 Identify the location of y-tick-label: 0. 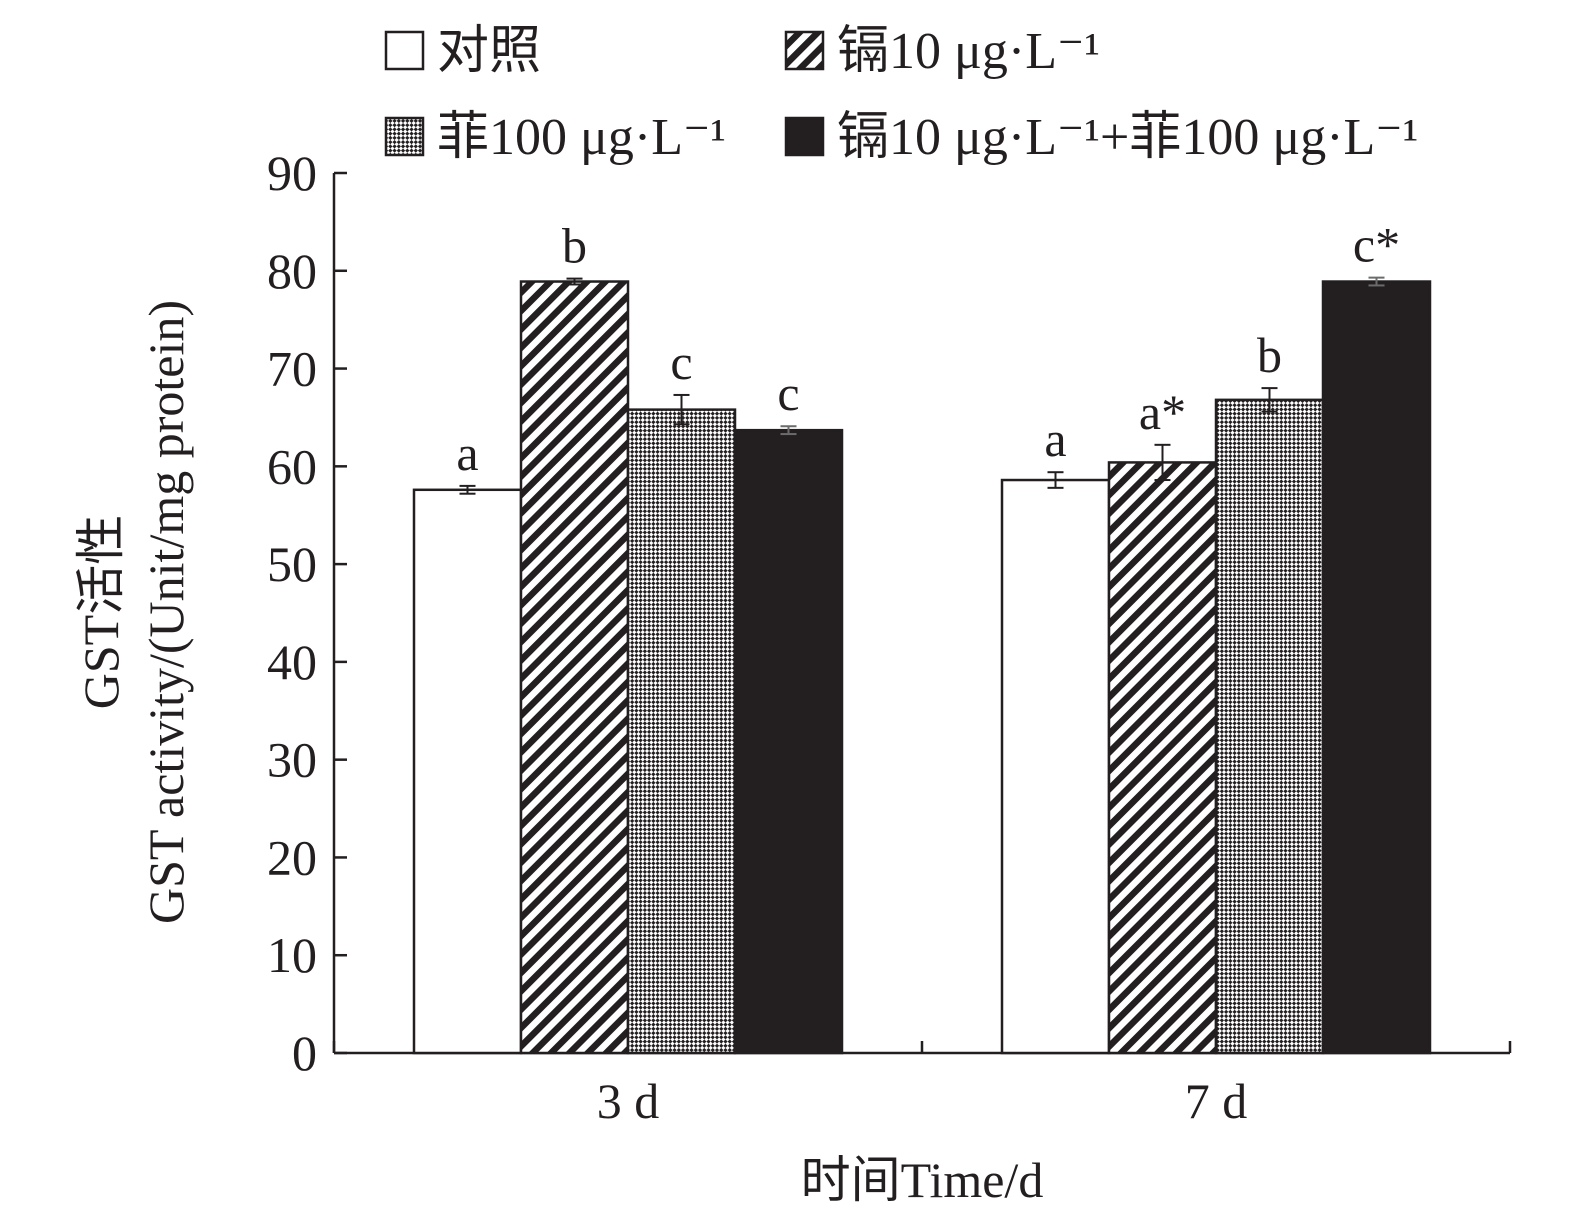
(304, 1053).